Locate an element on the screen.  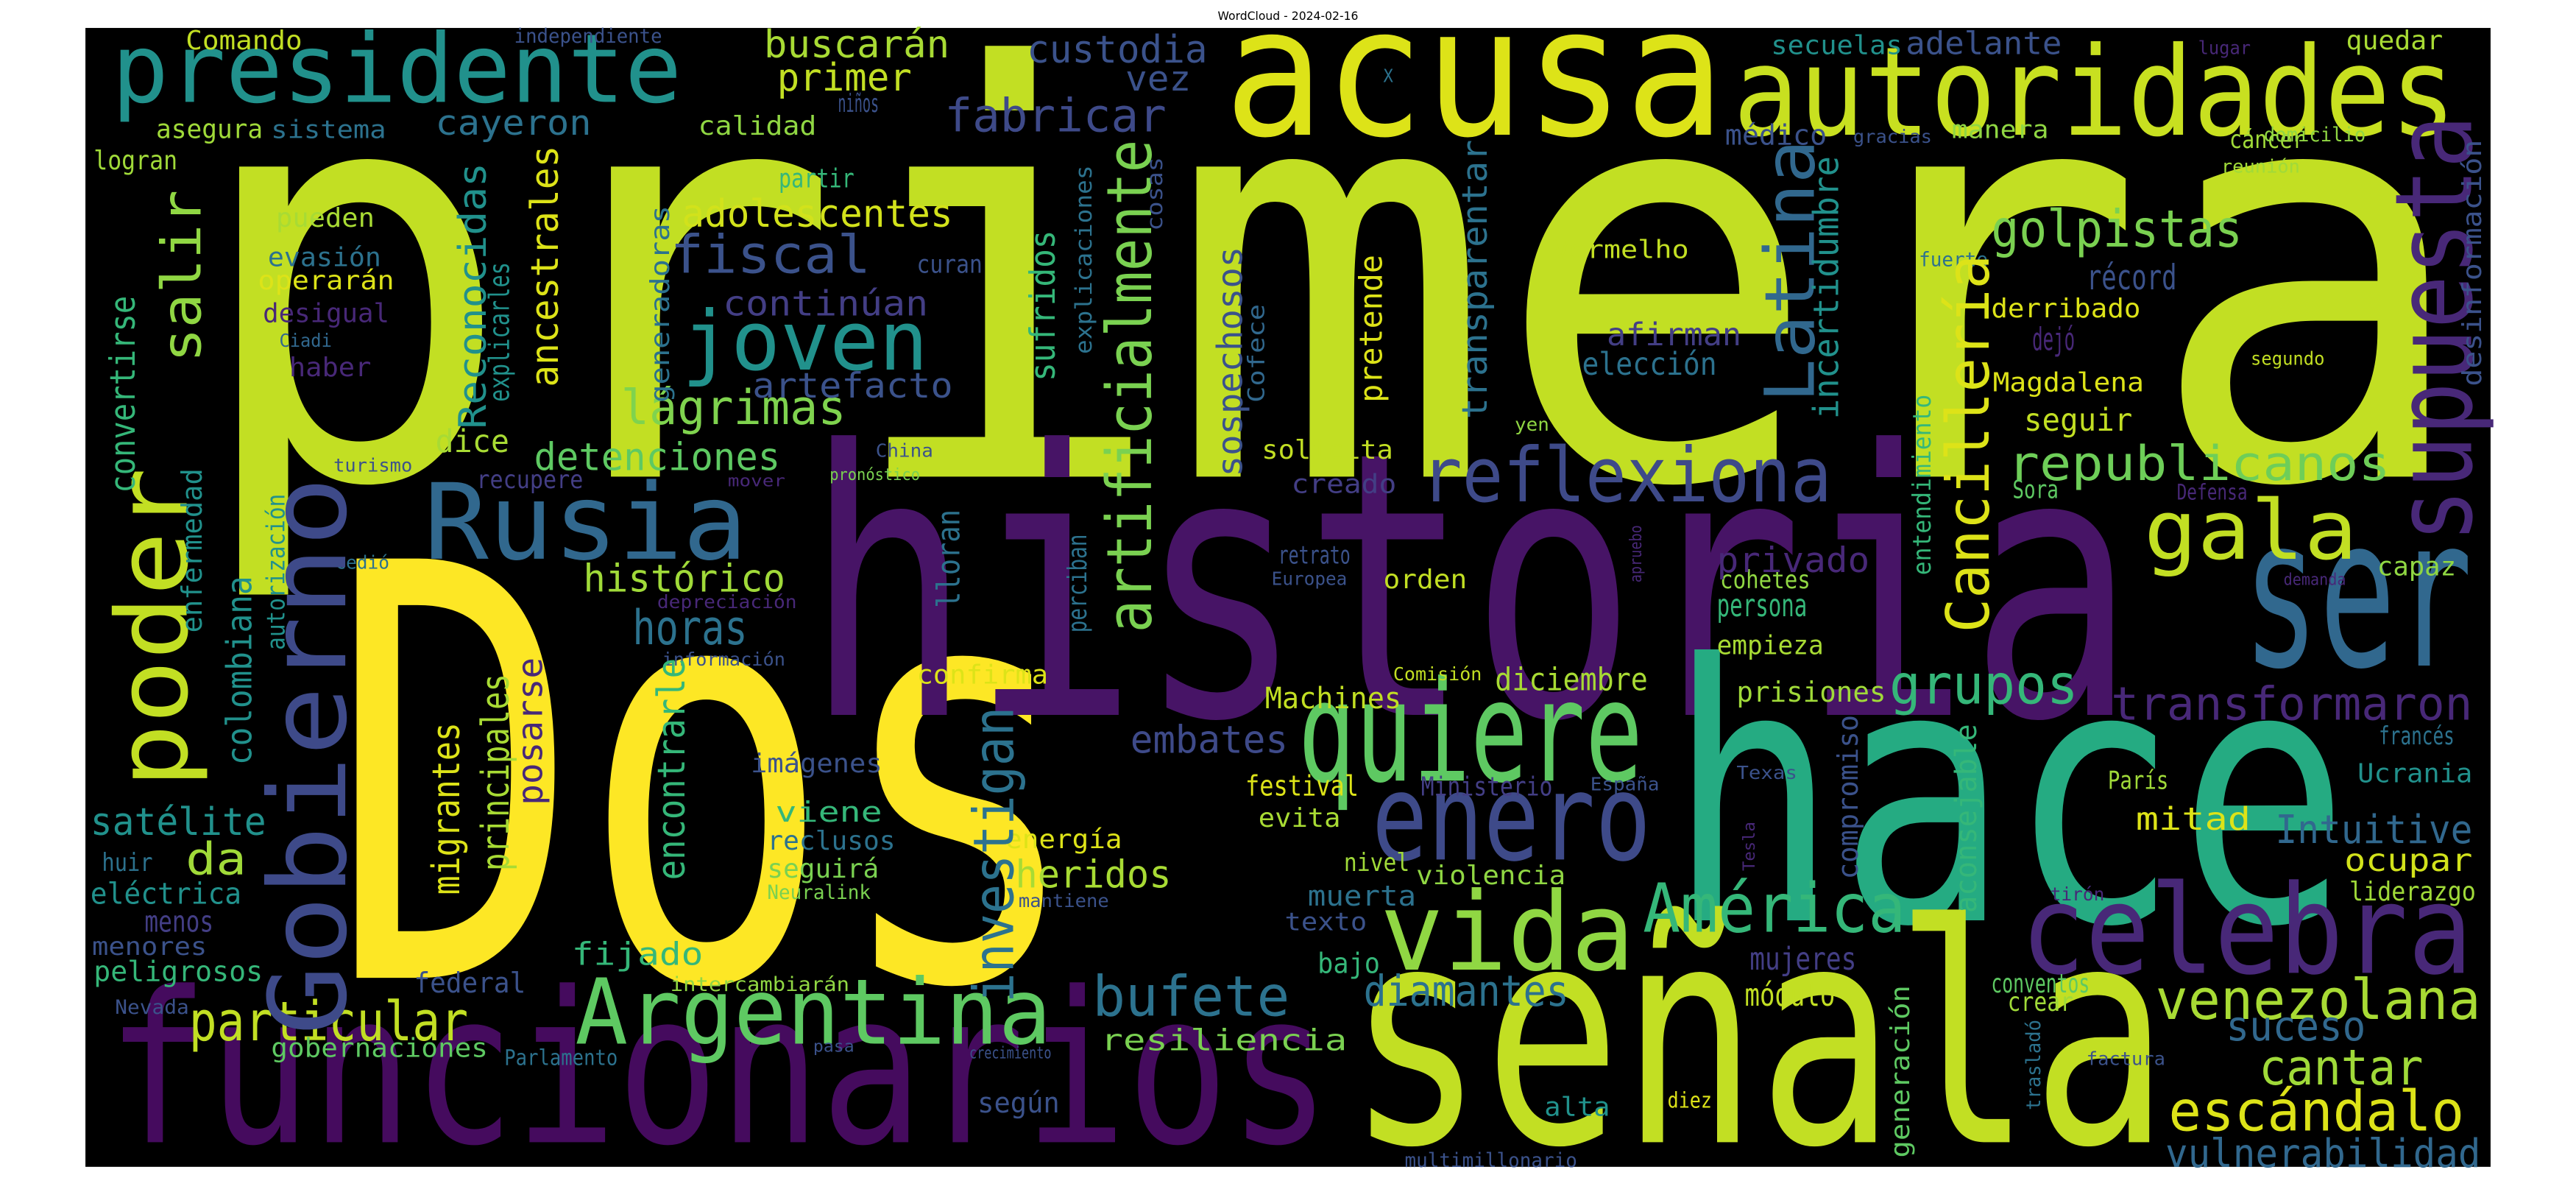
word: buscarán is located at coordinates (856, 45).